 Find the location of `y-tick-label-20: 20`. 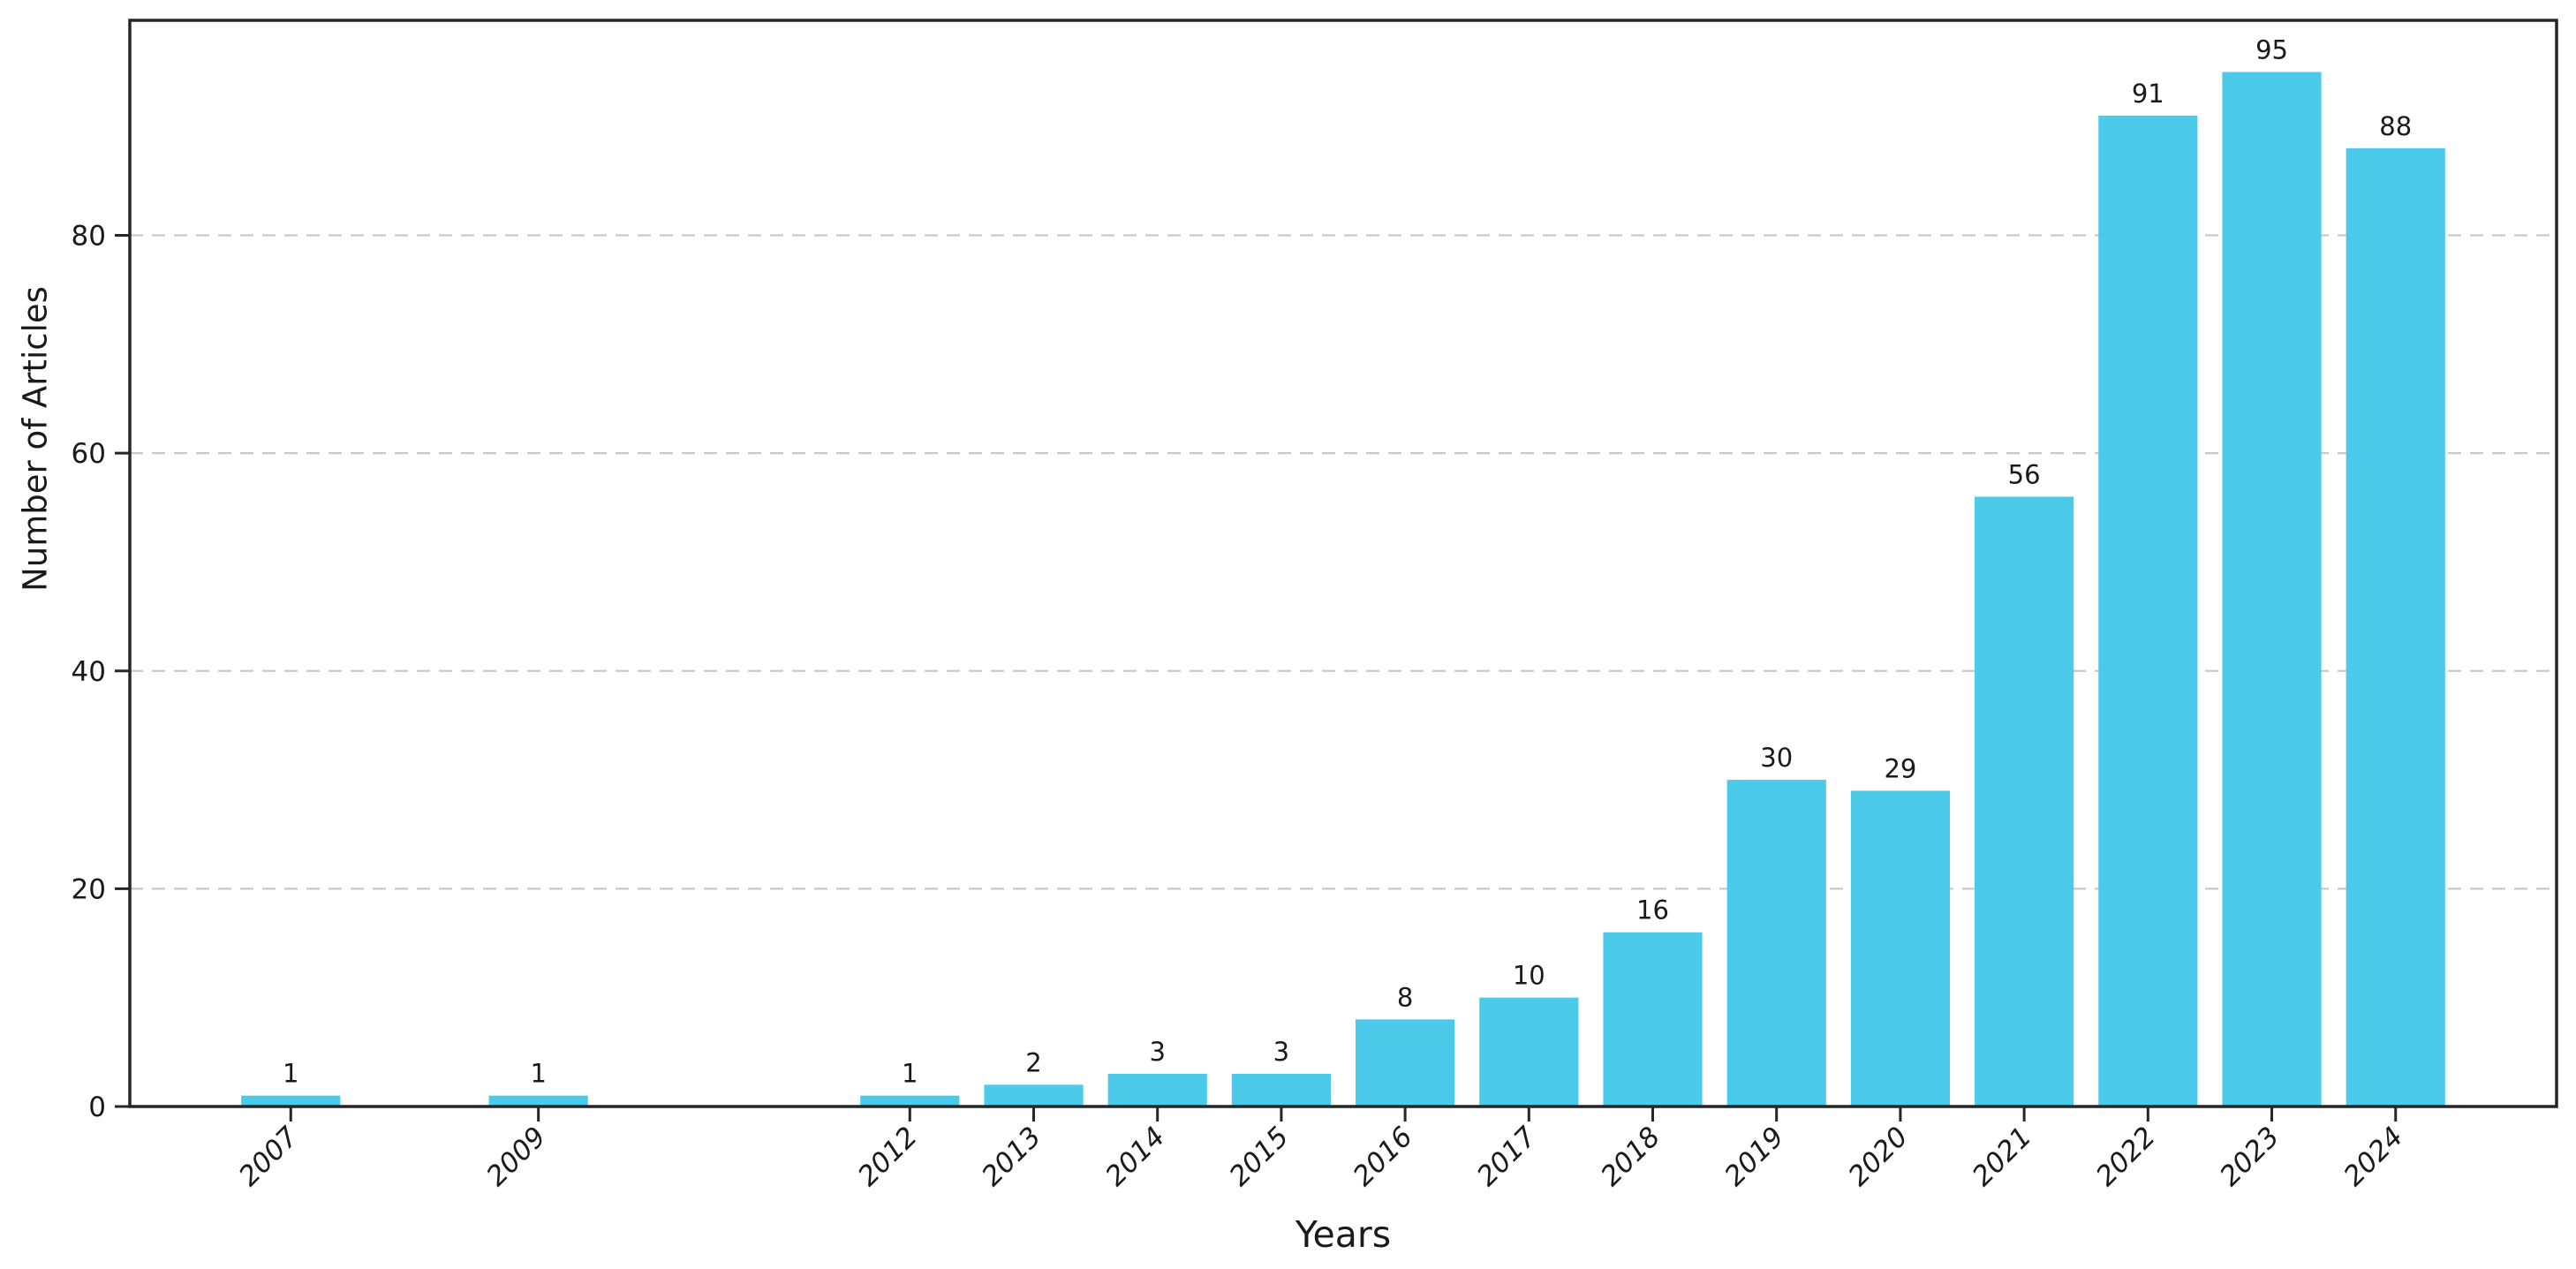

y-tick-label-20: 20 is located at coordinates (89, 889).